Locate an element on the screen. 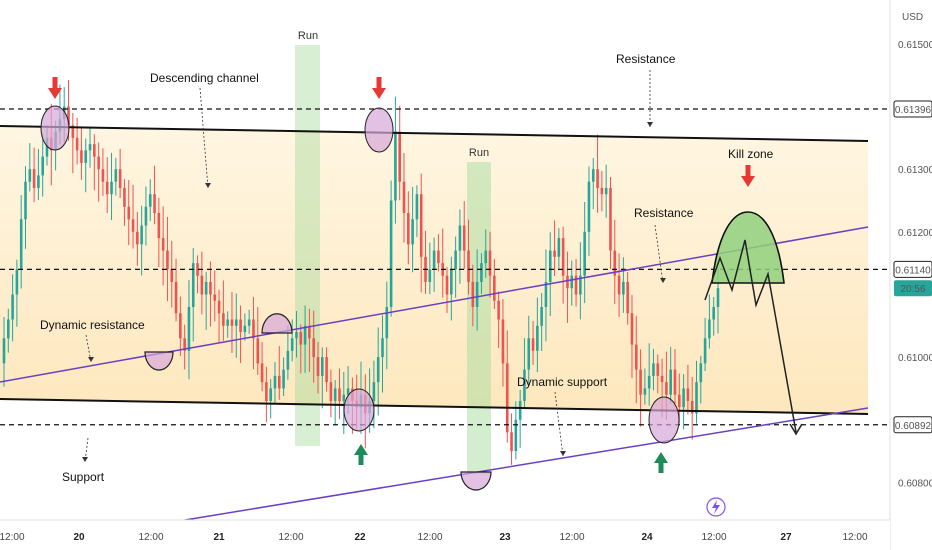 The image size is (932, 550). lightning-icon is located at coordinates (716, 507).